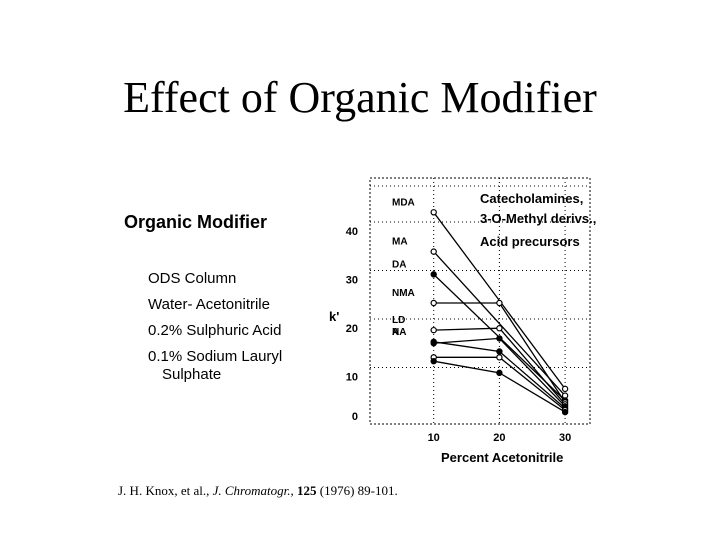 This screenshot has height=540, width=720. Describe the element at coordinates (164, 490) in the screenshot. I see `citation-authors: J. H. Knox, et al.,` at that location.